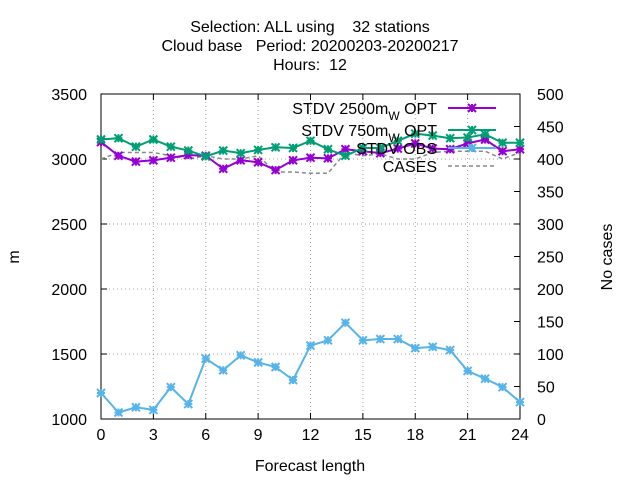  What do you see at coordinates (69, 225) in the screenshot?
I see `y-tick-label: 2500` at bounding box center [69, 225].